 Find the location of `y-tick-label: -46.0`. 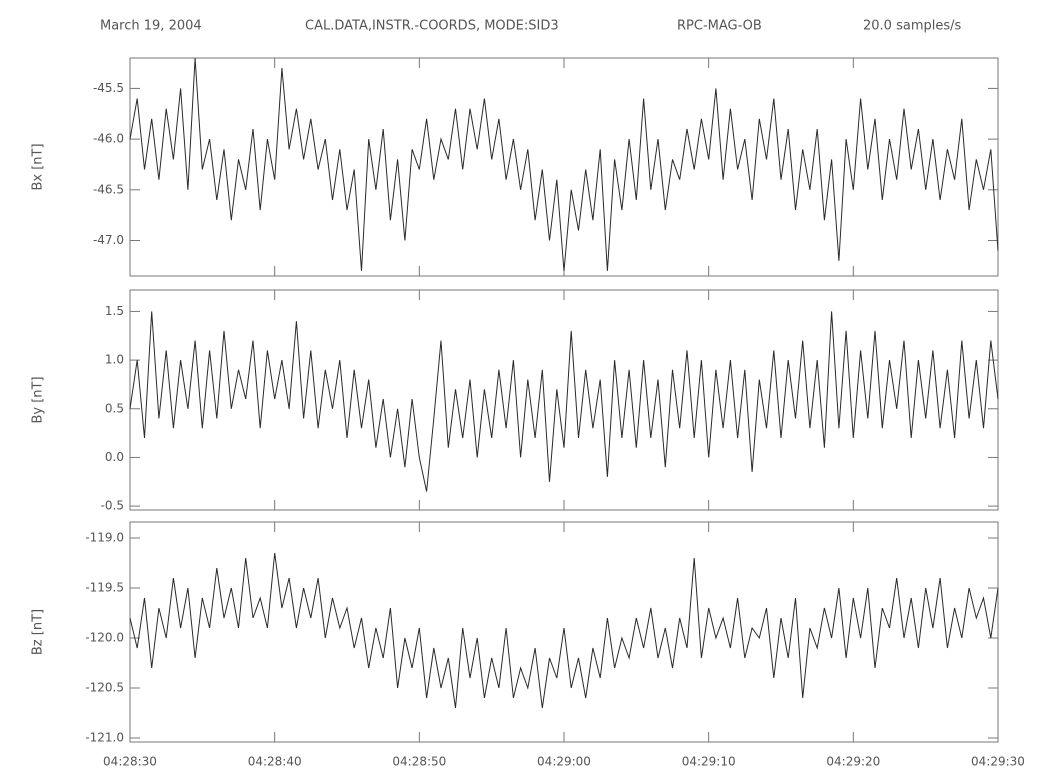

y-tick-label: -46.0 is located at coordinates (108, 139).